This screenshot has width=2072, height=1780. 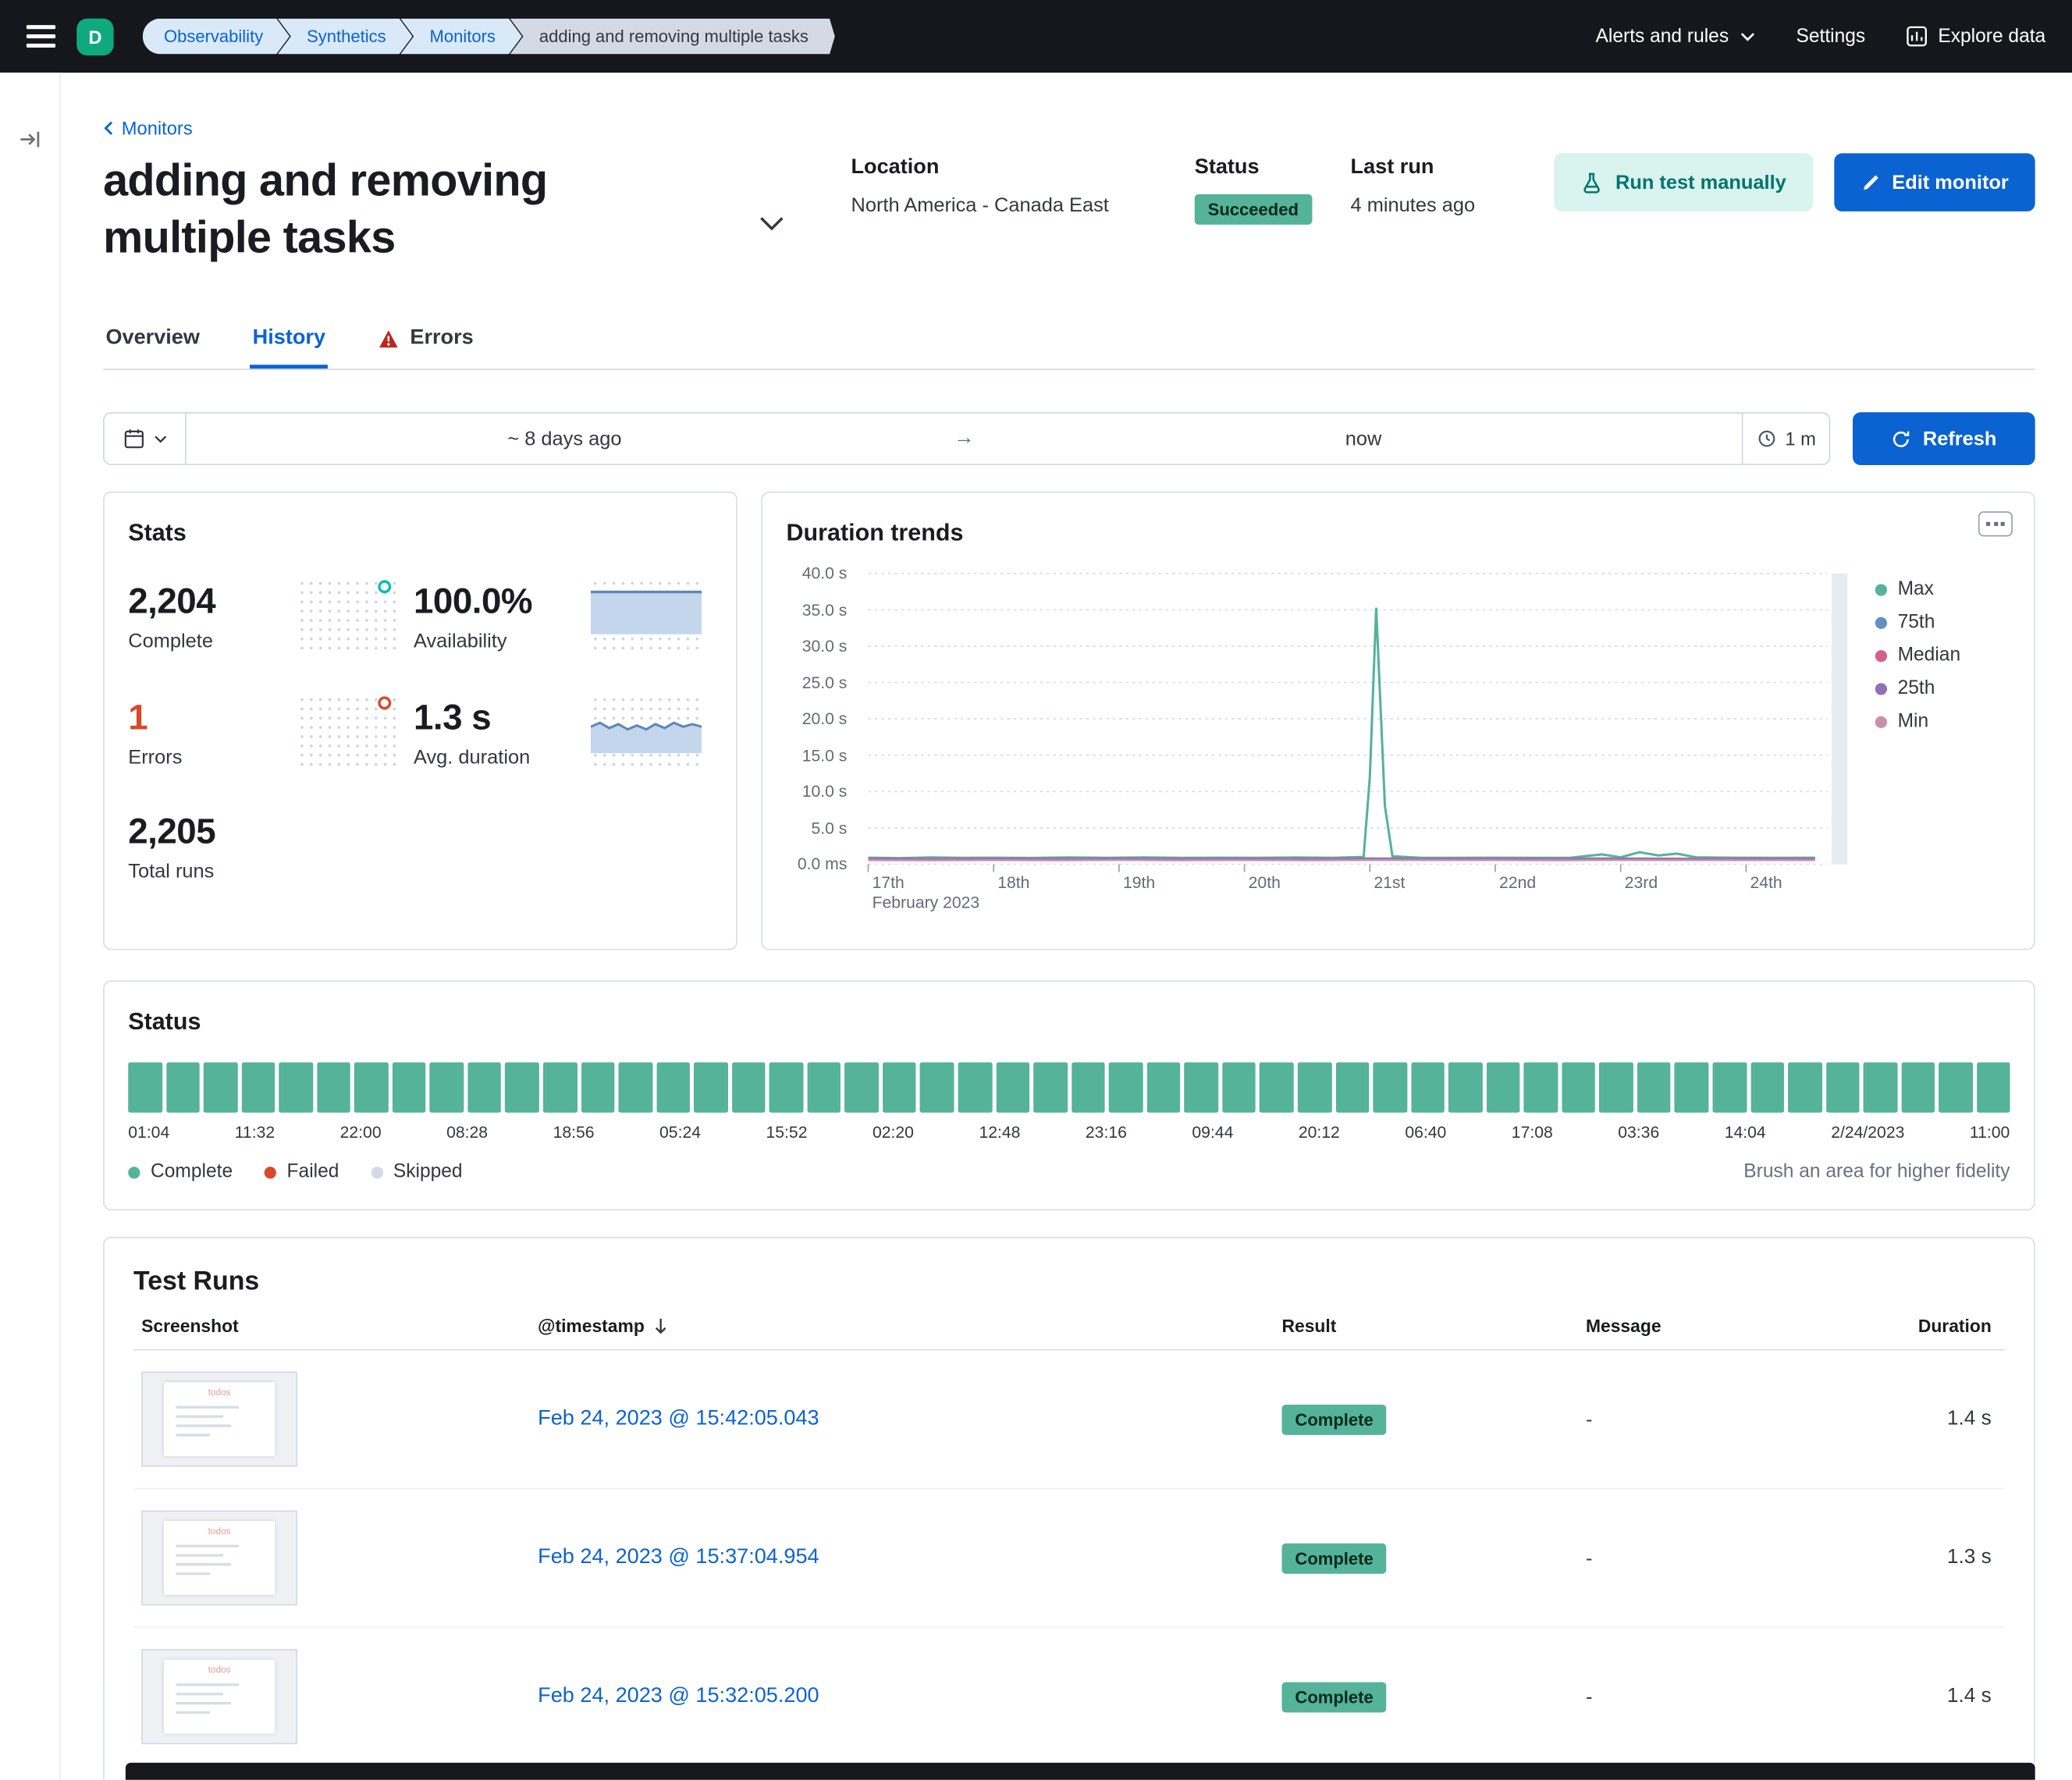 What do you see at coordinates (772, 225) in the screenshot?
I see `title-chevron-down-icon` at bounding box center [772, 225].